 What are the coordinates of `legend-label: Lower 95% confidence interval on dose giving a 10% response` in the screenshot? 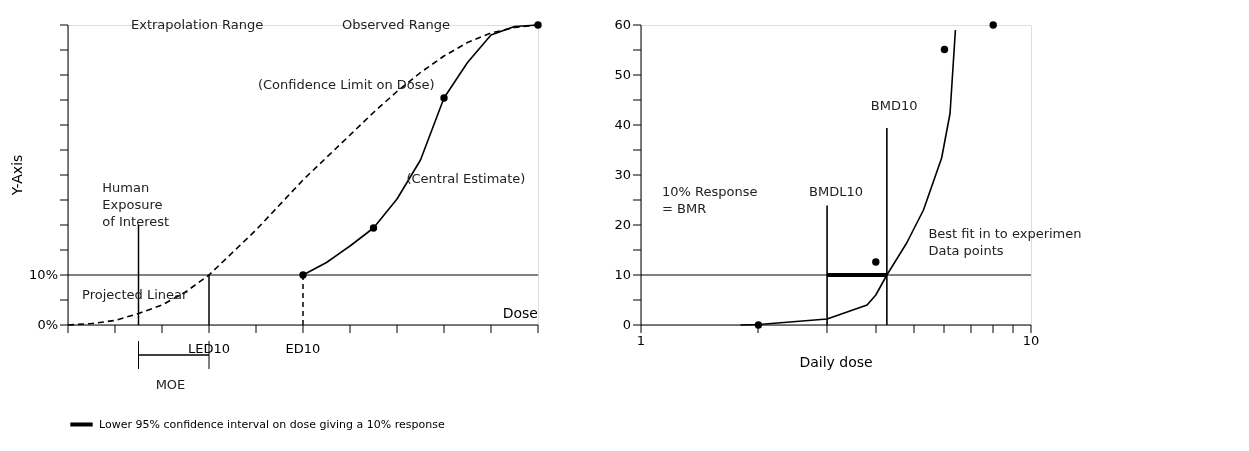 It's located at (272, 424).